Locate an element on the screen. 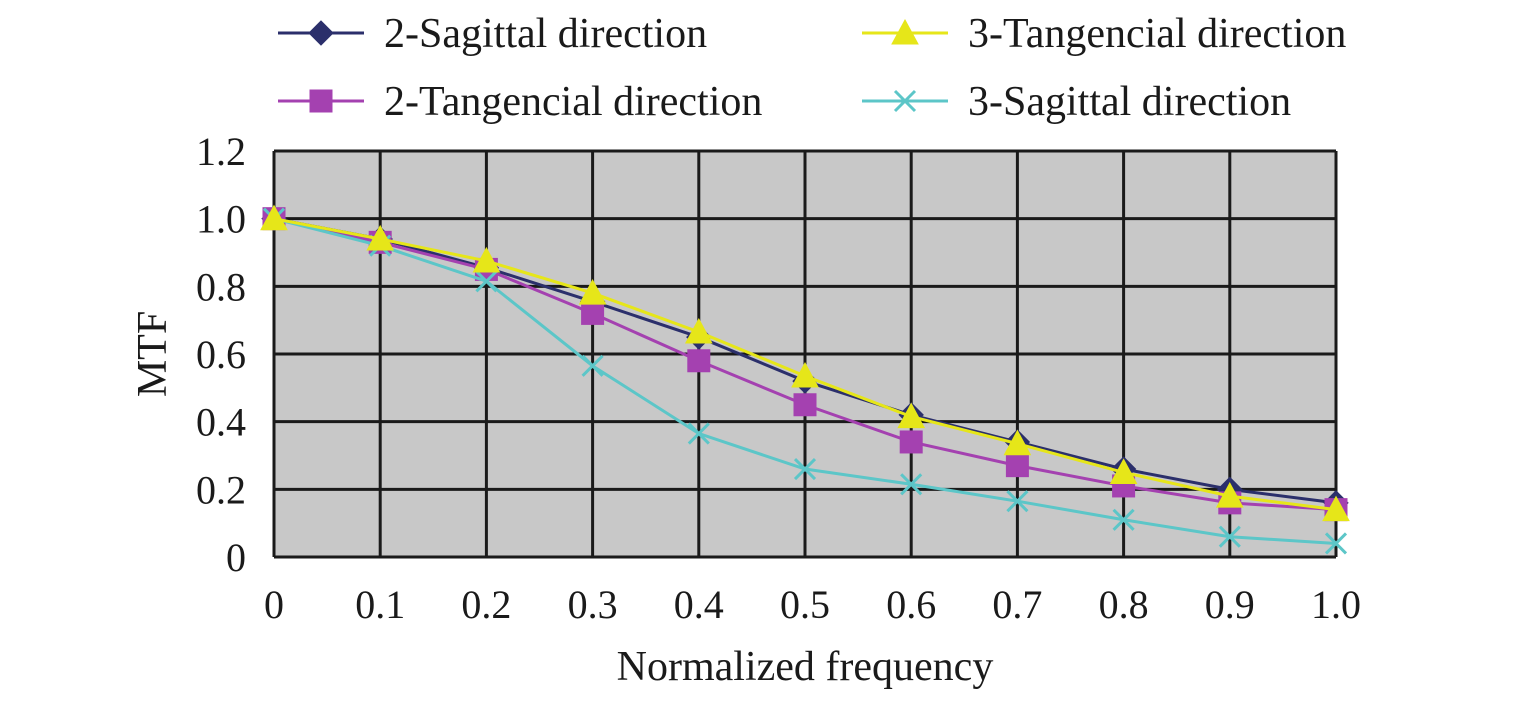 This screenshot has width=1535, height=706. y-tick-label: 1.2 is located at coordinates (221, 151).